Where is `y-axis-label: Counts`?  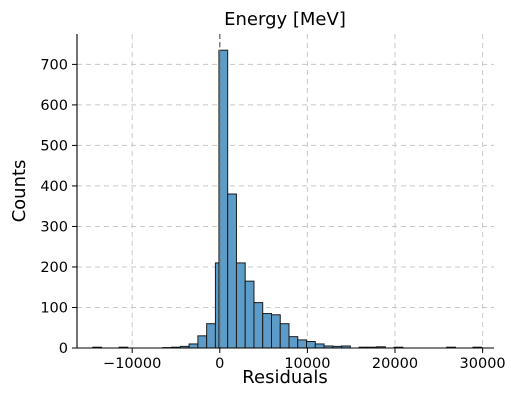 y-axis-label: Counts is located at coordinates (19, 191).